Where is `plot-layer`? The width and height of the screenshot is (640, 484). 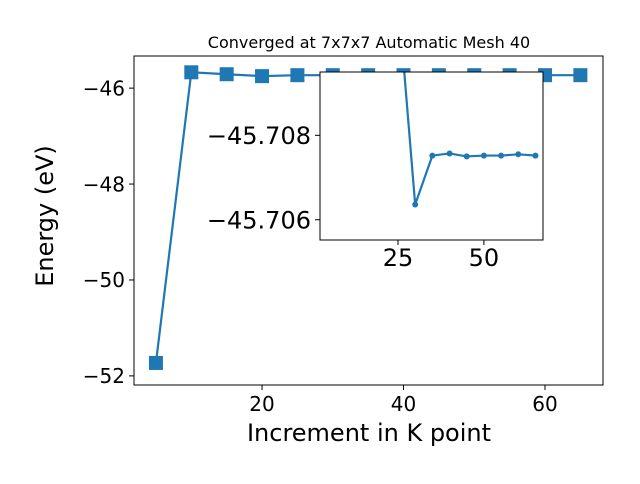 plot-layer is located at coordinates (471, 140).